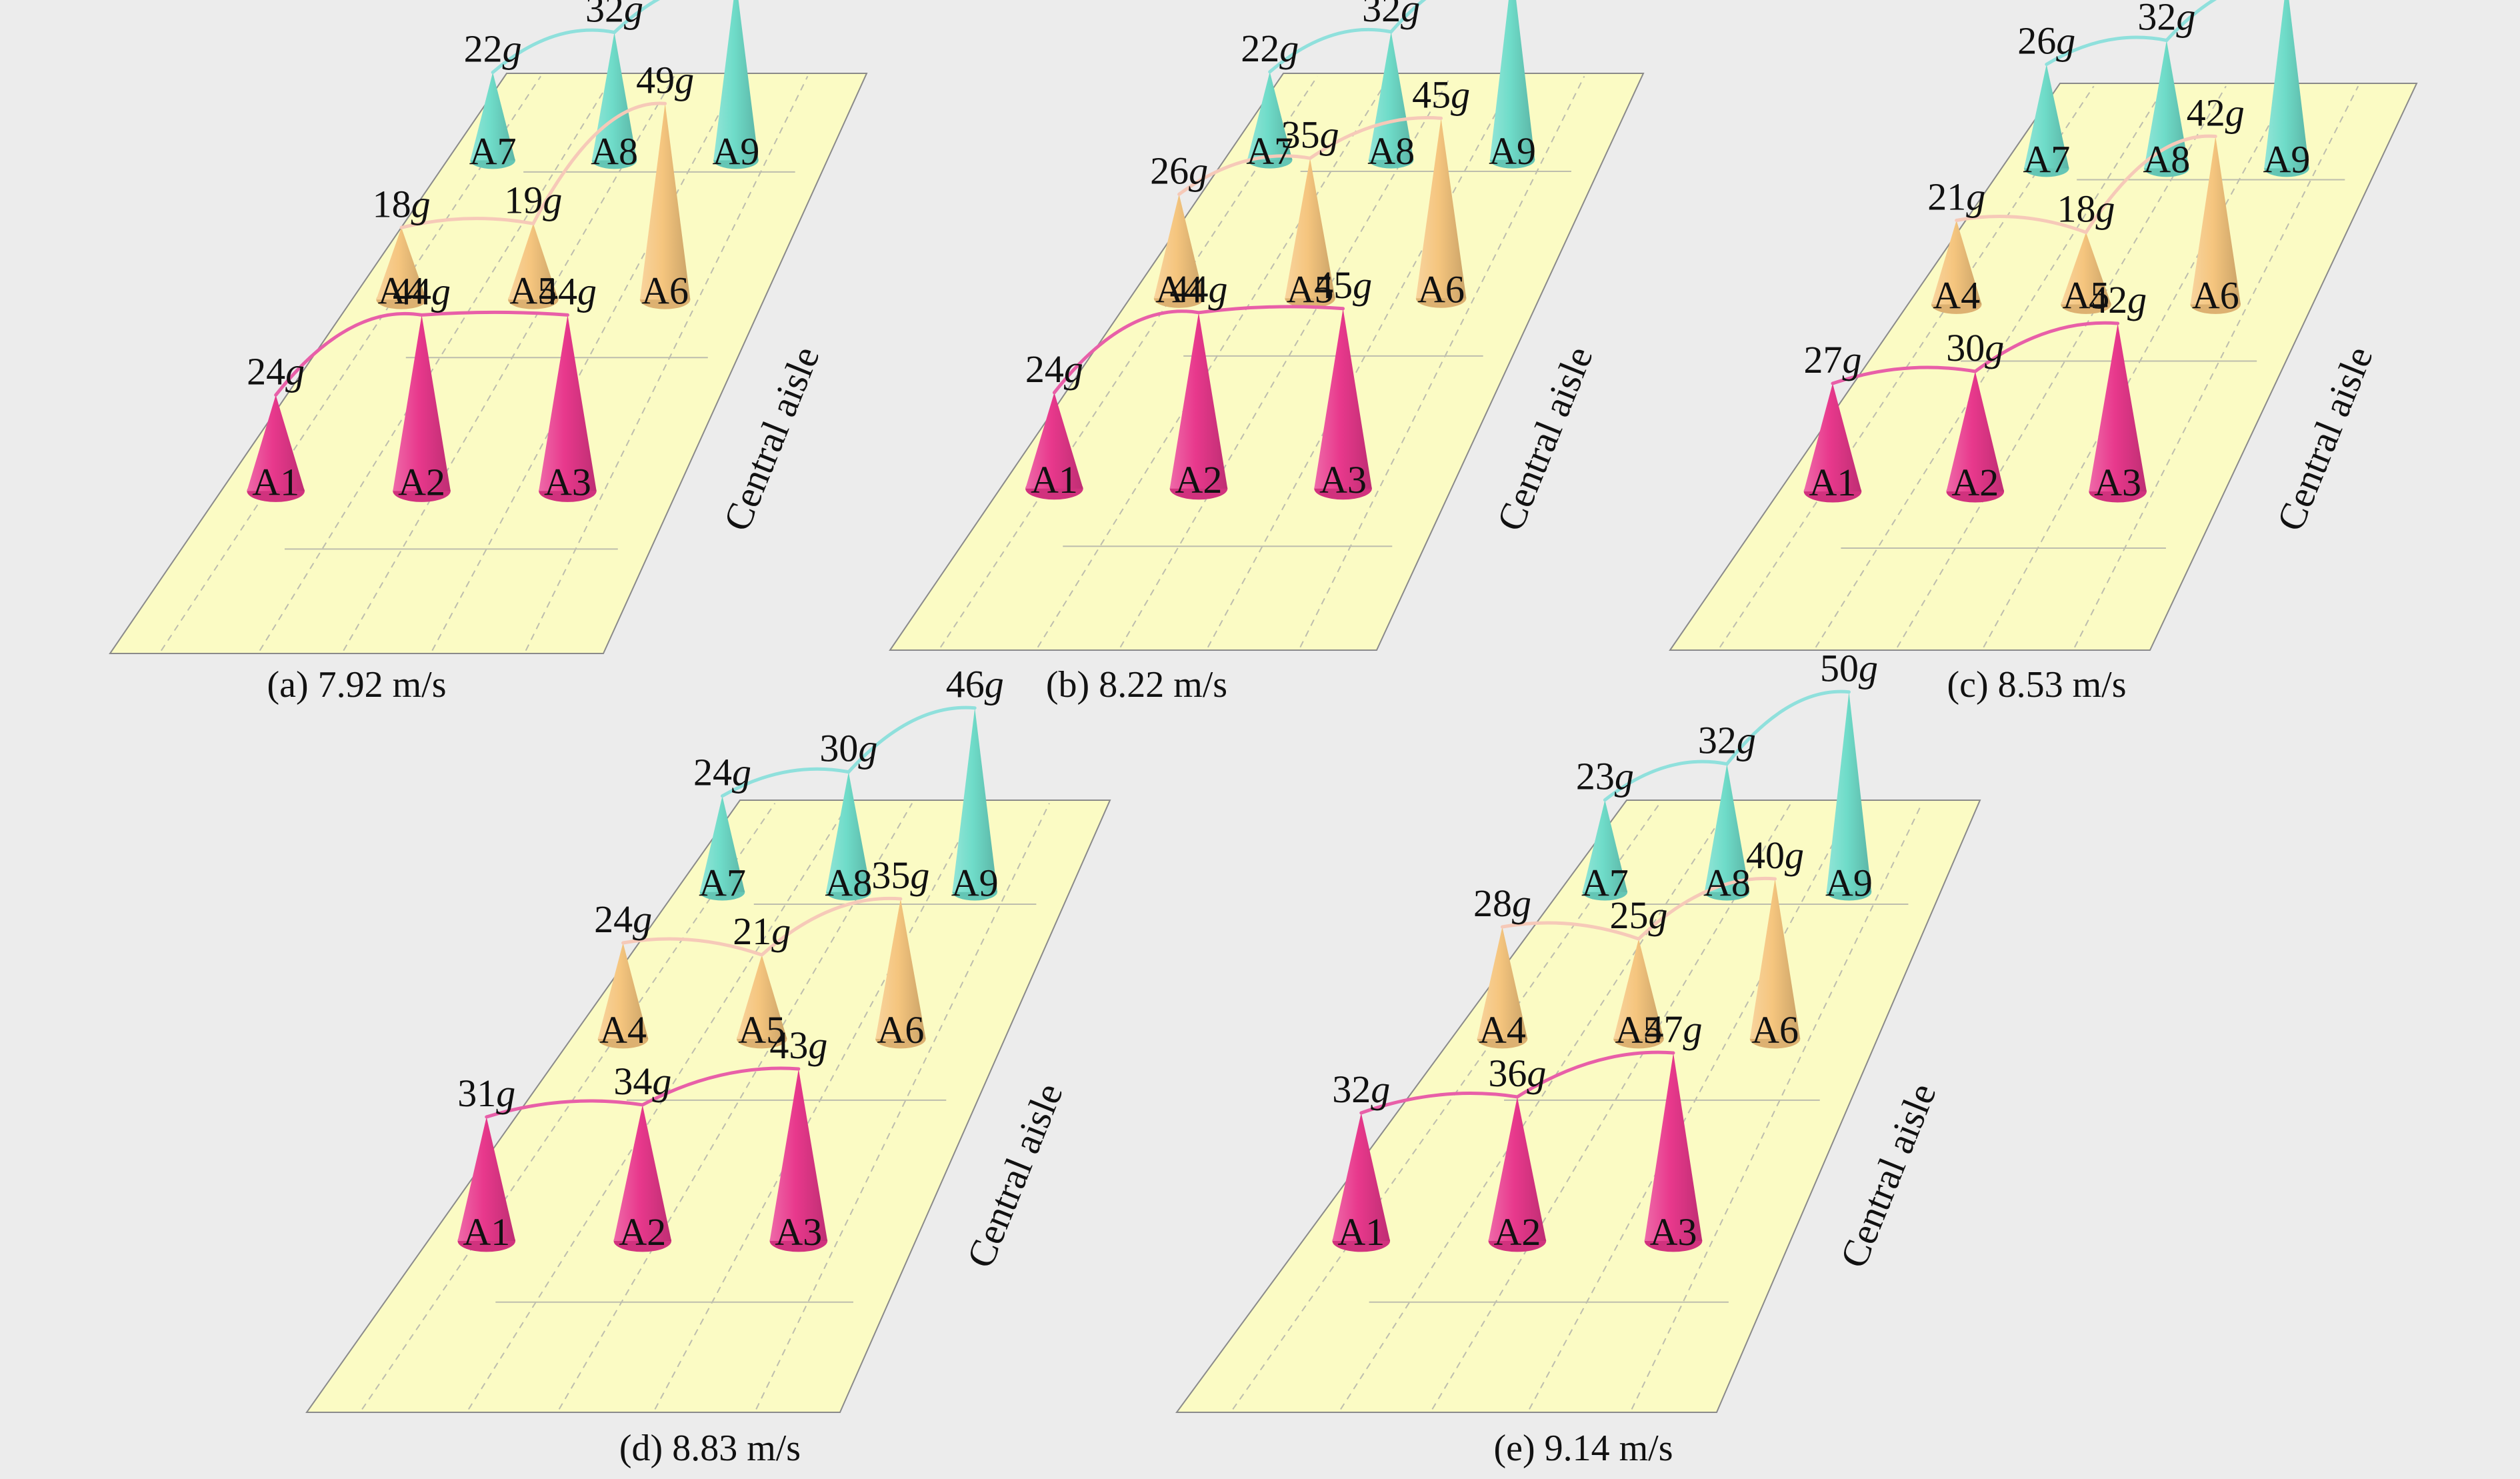 The width and height of the screenshot is (2520, 1479). Describe the element at coordinates (1391, 96) in the screenshot. I see `cone-a8` at that location.